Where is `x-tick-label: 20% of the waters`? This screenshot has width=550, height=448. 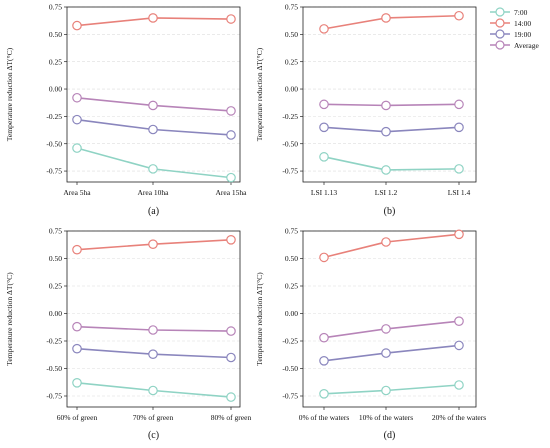
x-tick-label: 20% of the waters is located at coordinates (459, 417).